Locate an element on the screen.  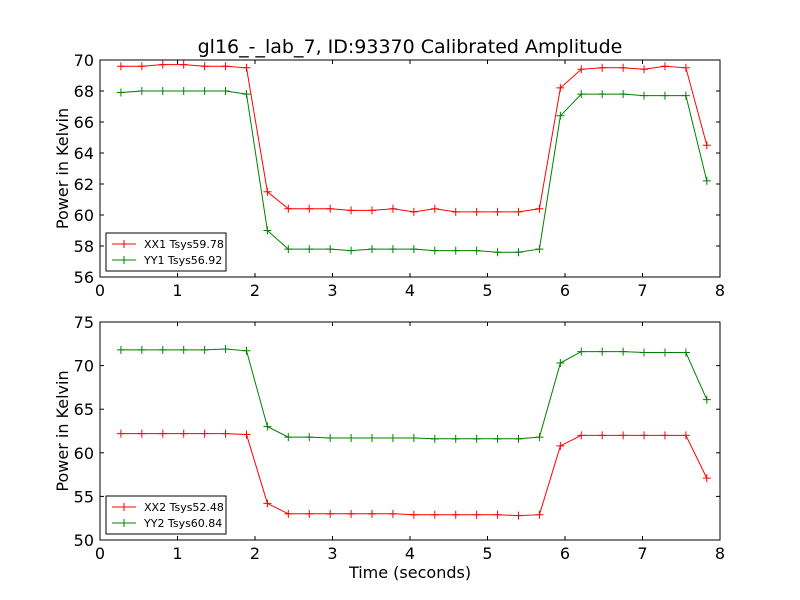
legend-label: YY1 Tsys56.92 is located at coordinates (182, 260).